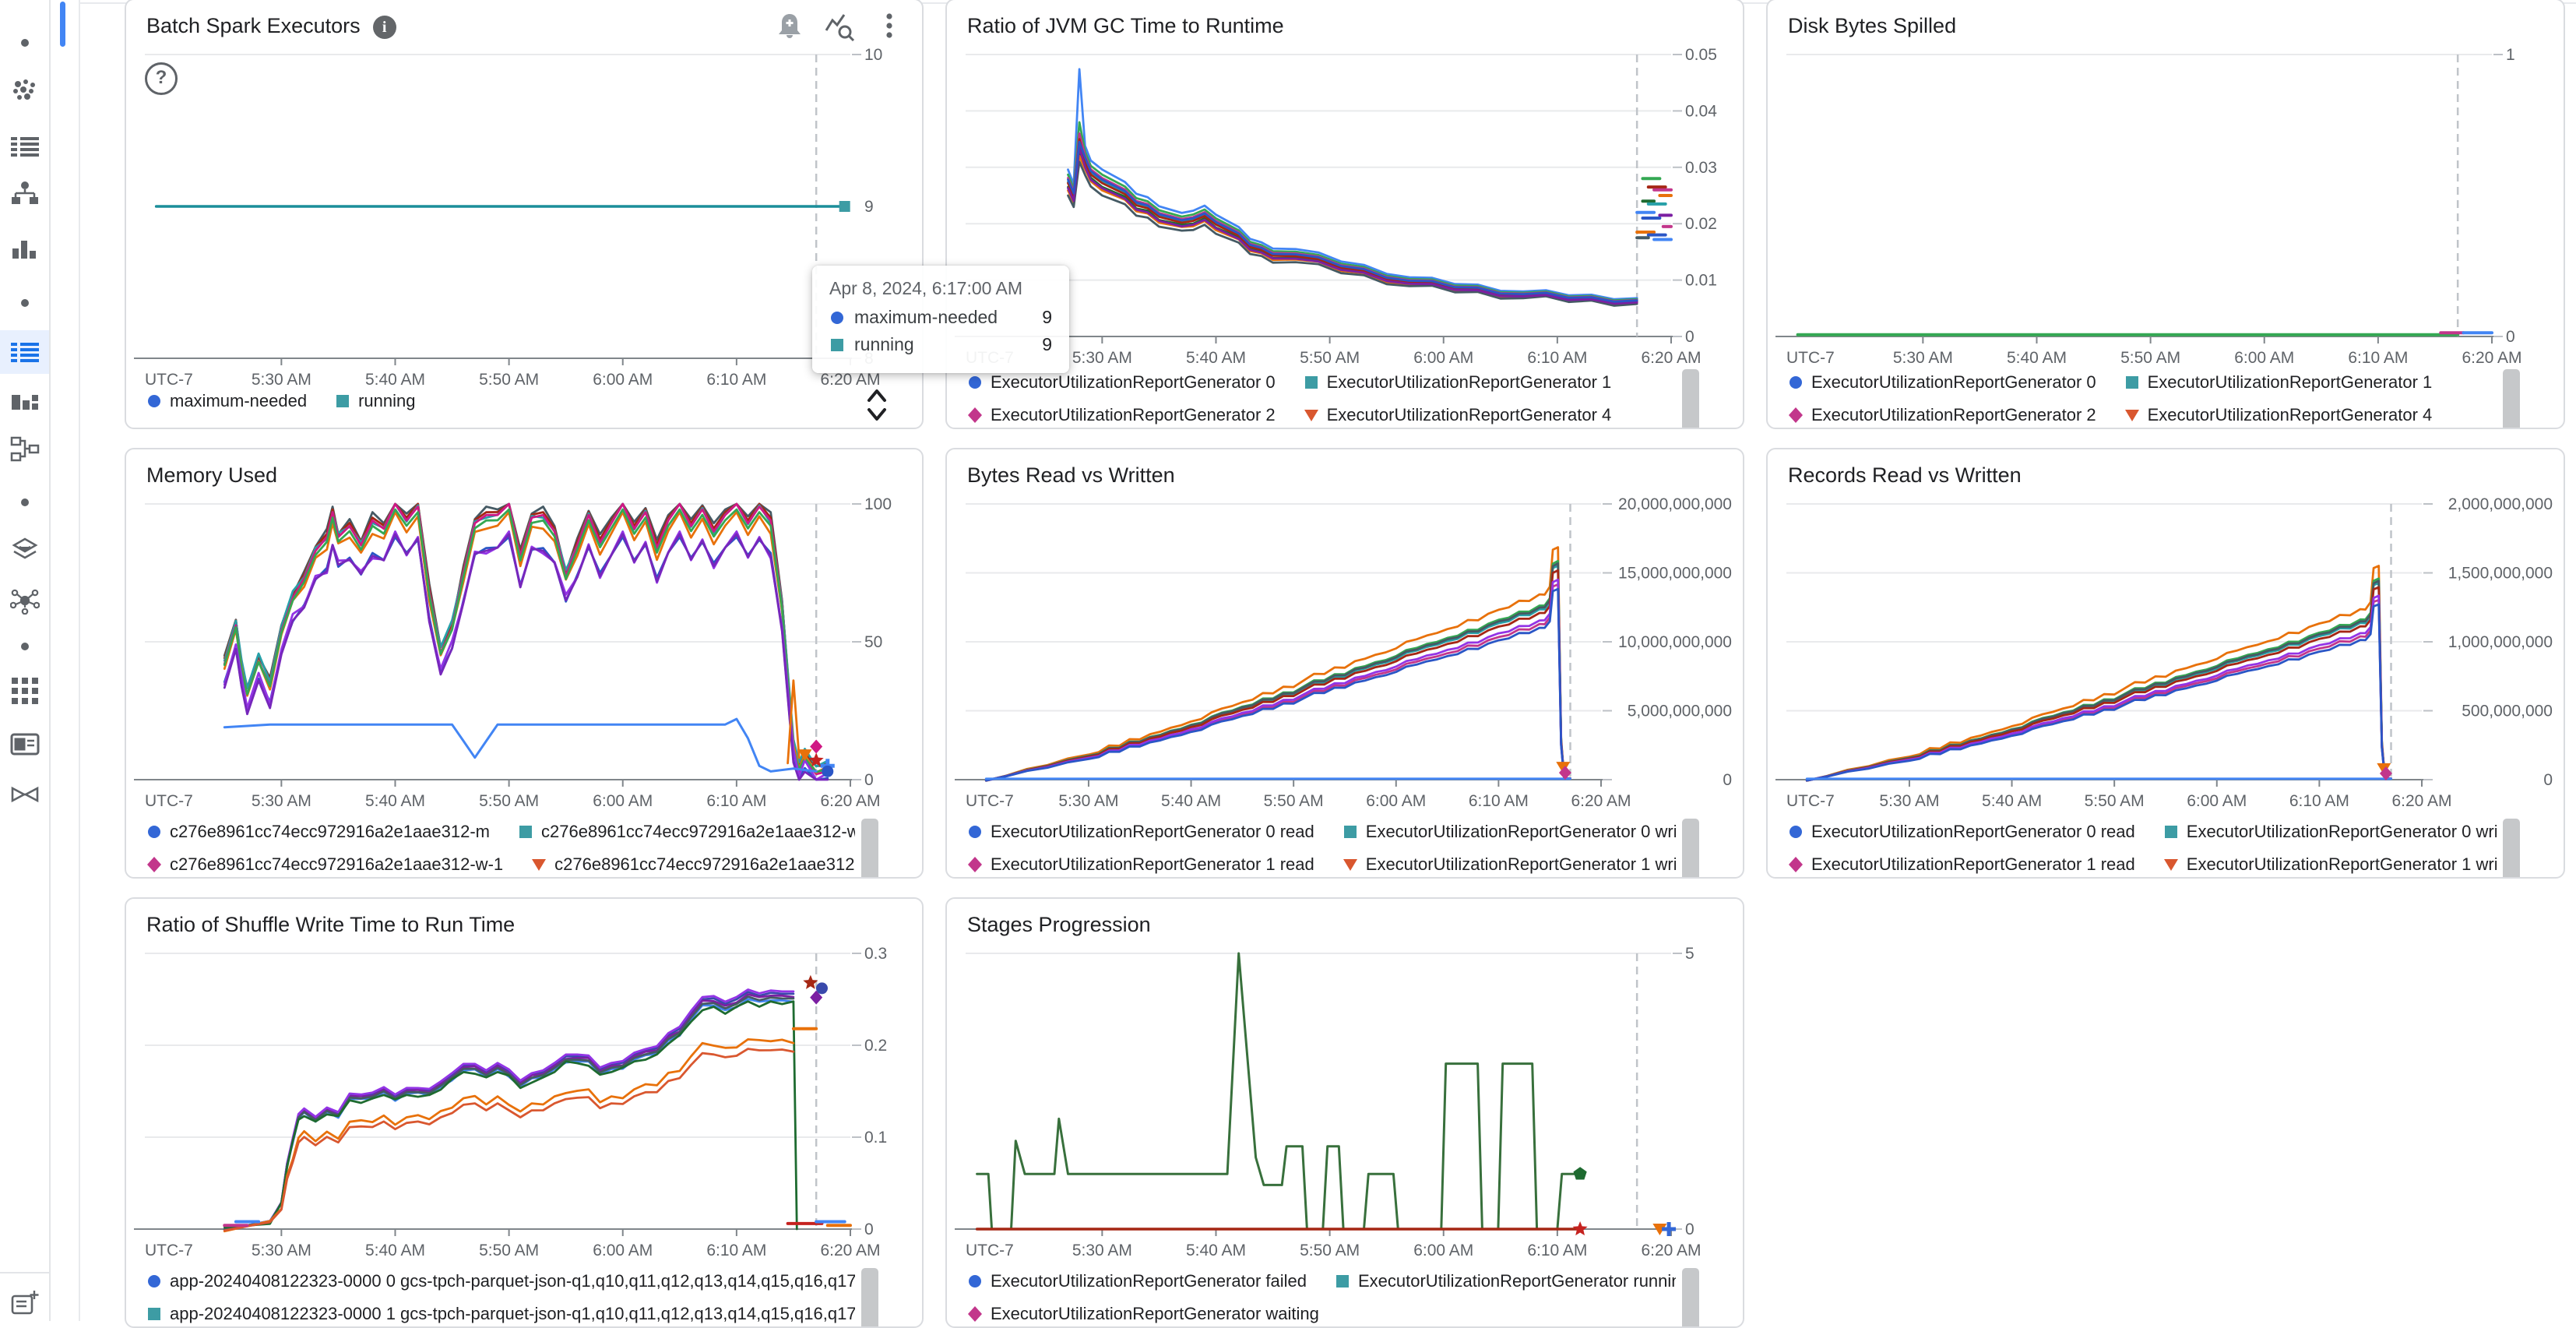  Describe the element at coordinates (24, 352) in the screenshot. I see `sidebar-item-batches` at that location.